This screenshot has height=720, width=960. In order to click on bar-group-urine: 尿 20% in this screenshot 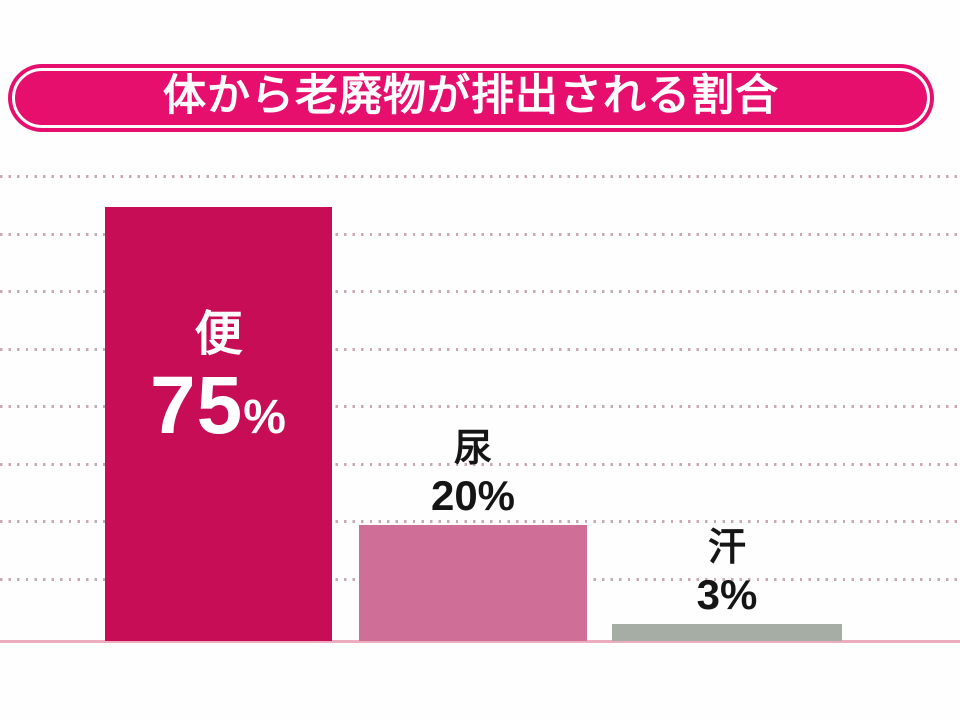, I will do `click(473, 534)`.